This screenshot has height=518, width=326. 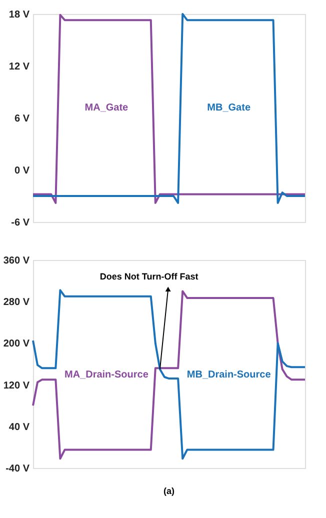 What do you see at coordinates (22, 171) in the screenshot?
I see `y-tick-label: 0 V` at bounding box center [22, 171].